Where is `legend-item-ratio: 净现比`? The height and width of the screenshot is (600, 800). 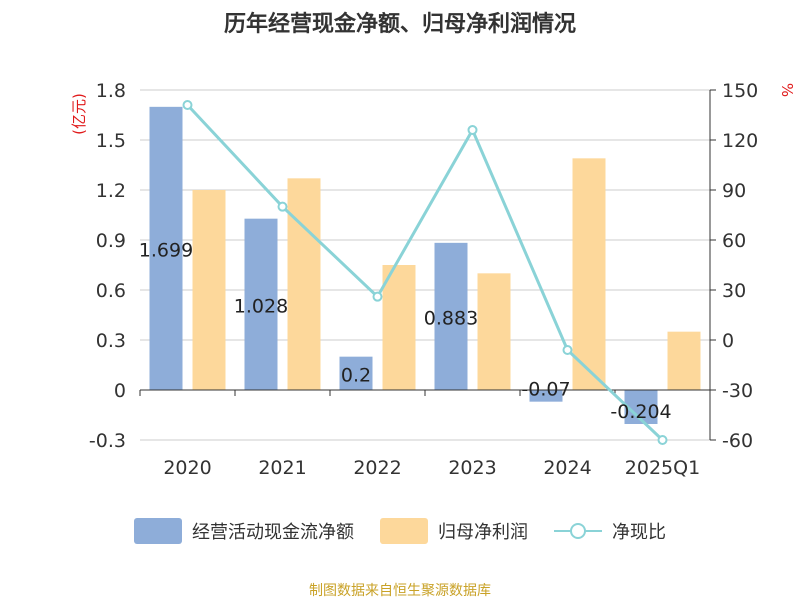 legend-item-ratio: 净现比 is located at coordinates (610, 531).